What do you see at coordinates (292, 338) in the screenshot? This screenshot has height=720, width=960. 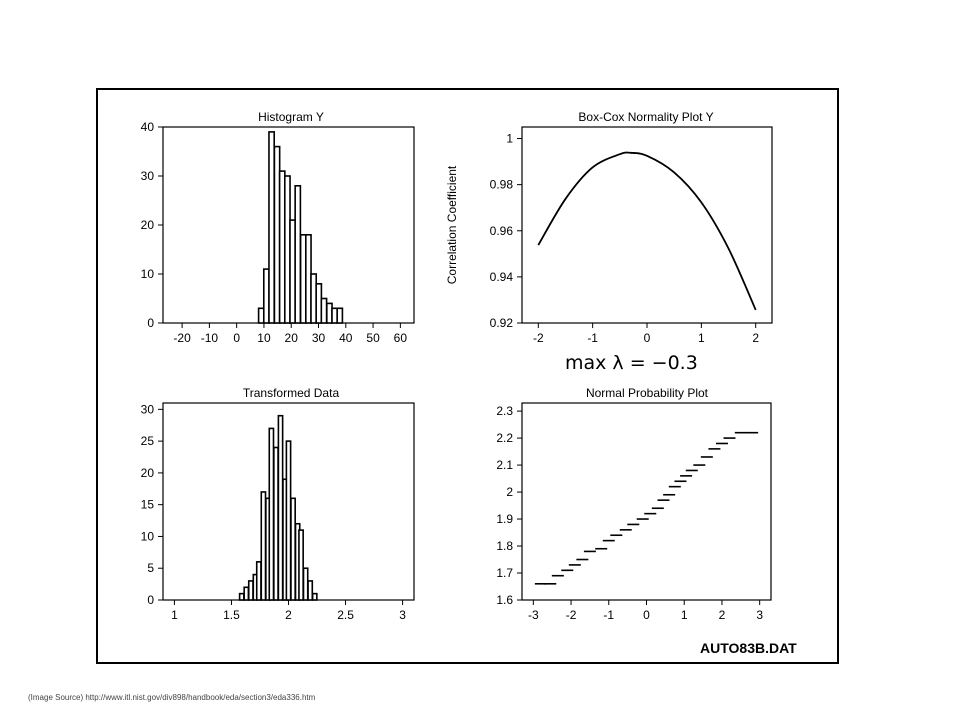 I see `x-tick-label: 20` at bounding box center [292, 338].